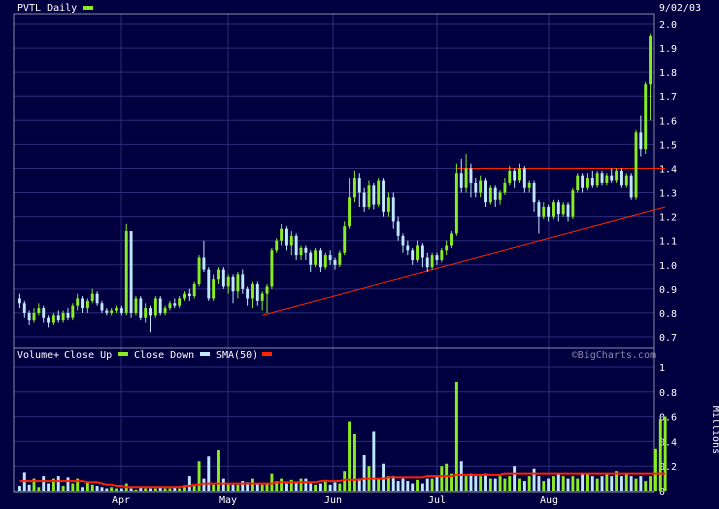  Describe the element at coordinates (714, 430) in the screenshot. I see `volume-y-axis-label: Millions` at that location.